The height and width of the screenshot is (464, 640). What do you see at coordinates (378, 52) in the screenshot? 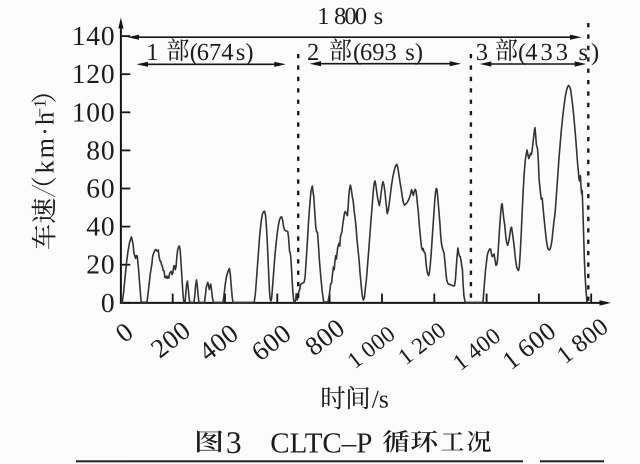
I see `svg-text: 693` at bounding box center [378, 52].